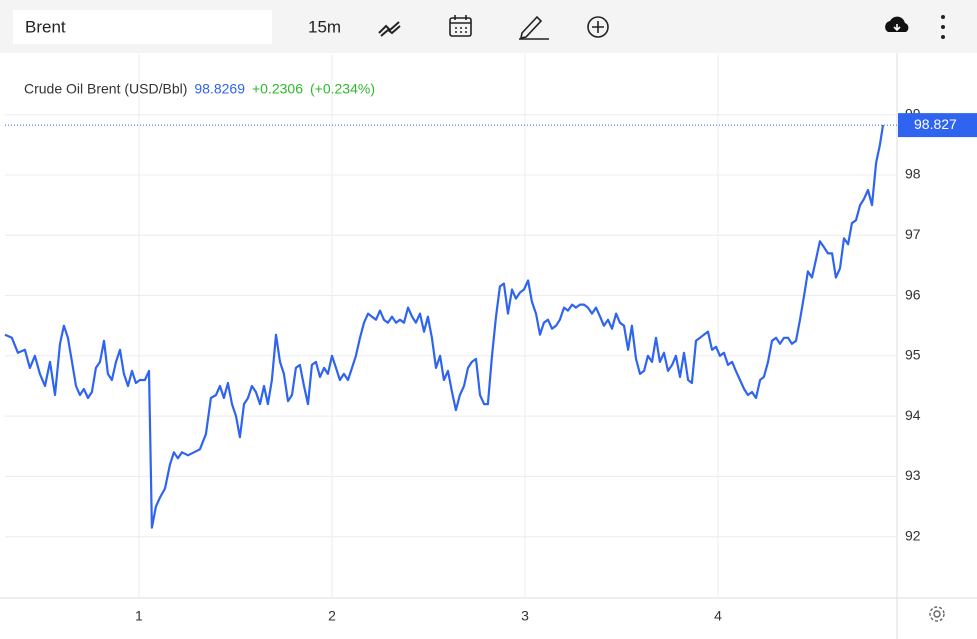 This screenshot has width=977, height=639. What do you see at coordinates (277, 89) in the screenshot?
I see `price-change: +0.2306` at bounding box center [277, 89].